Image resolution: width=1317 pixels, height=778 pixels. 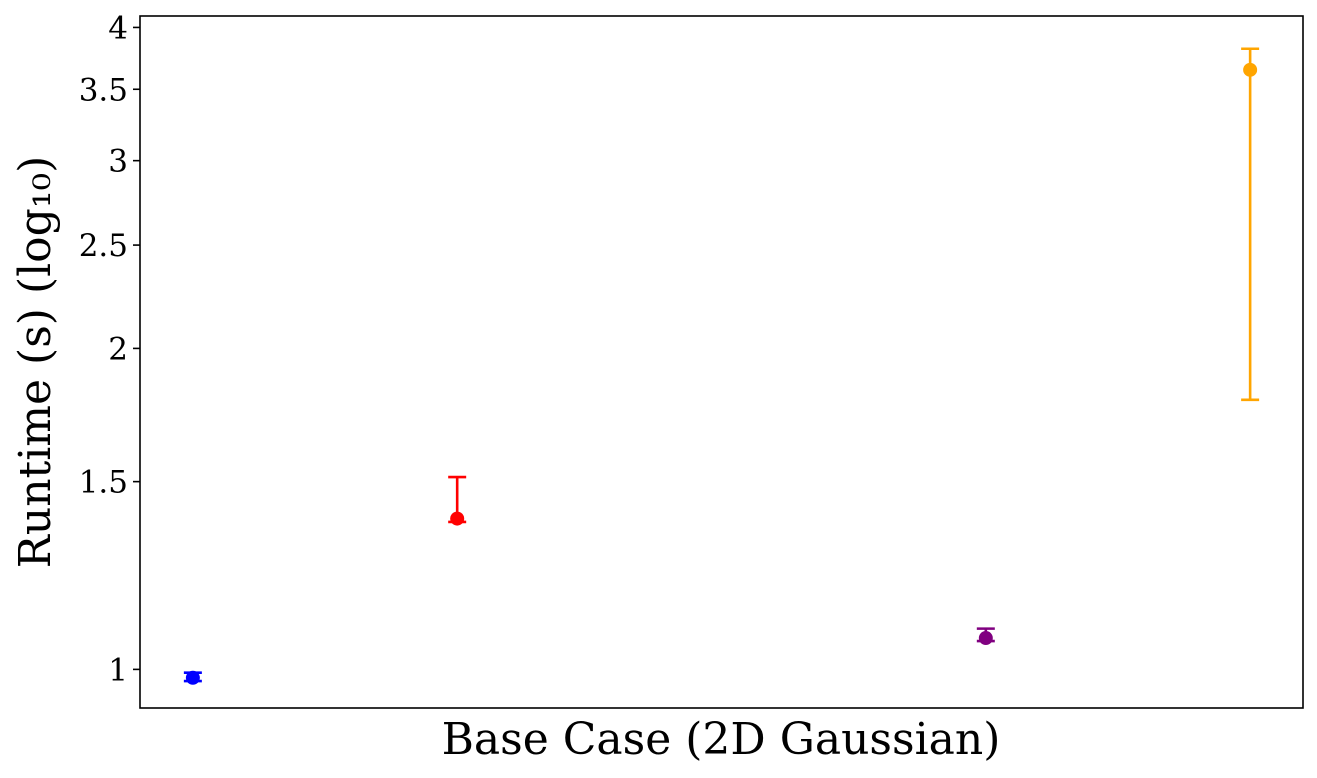 I want to click on y-axis-label: Runtime (s) (log₁₀), so click(x=35, y=362).